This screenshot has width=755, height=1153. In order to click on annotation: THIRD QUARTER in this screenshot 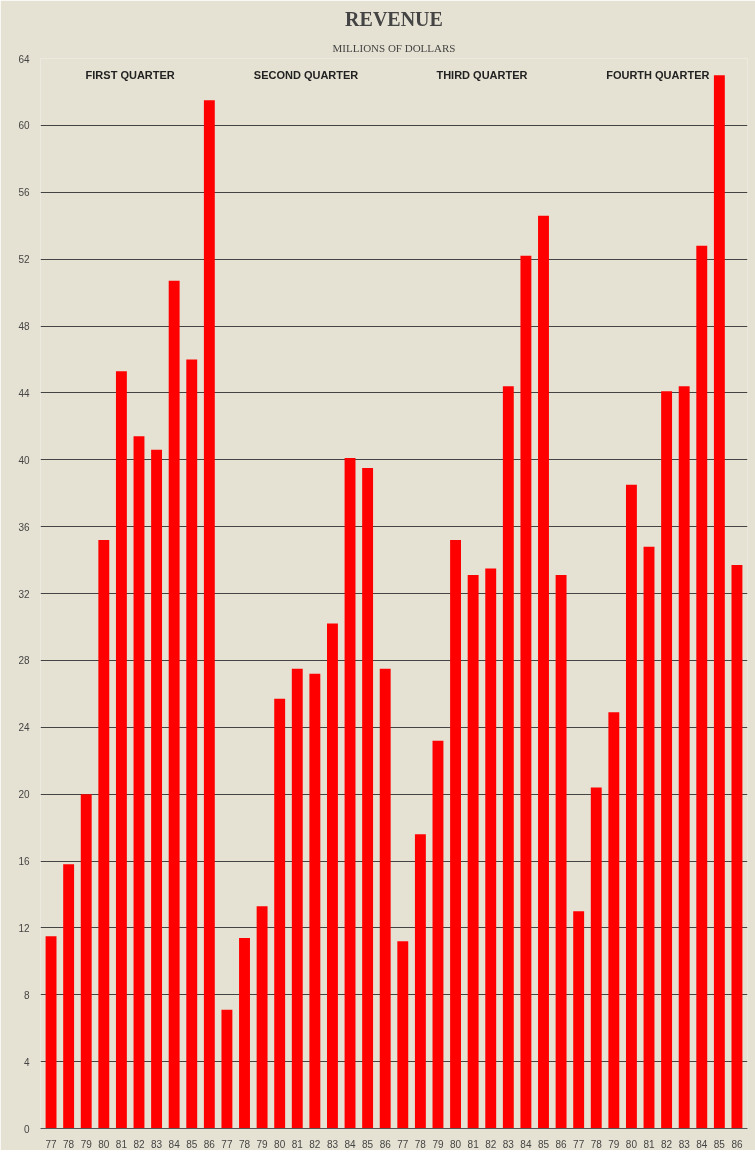, I will do `click(482, 74)`.